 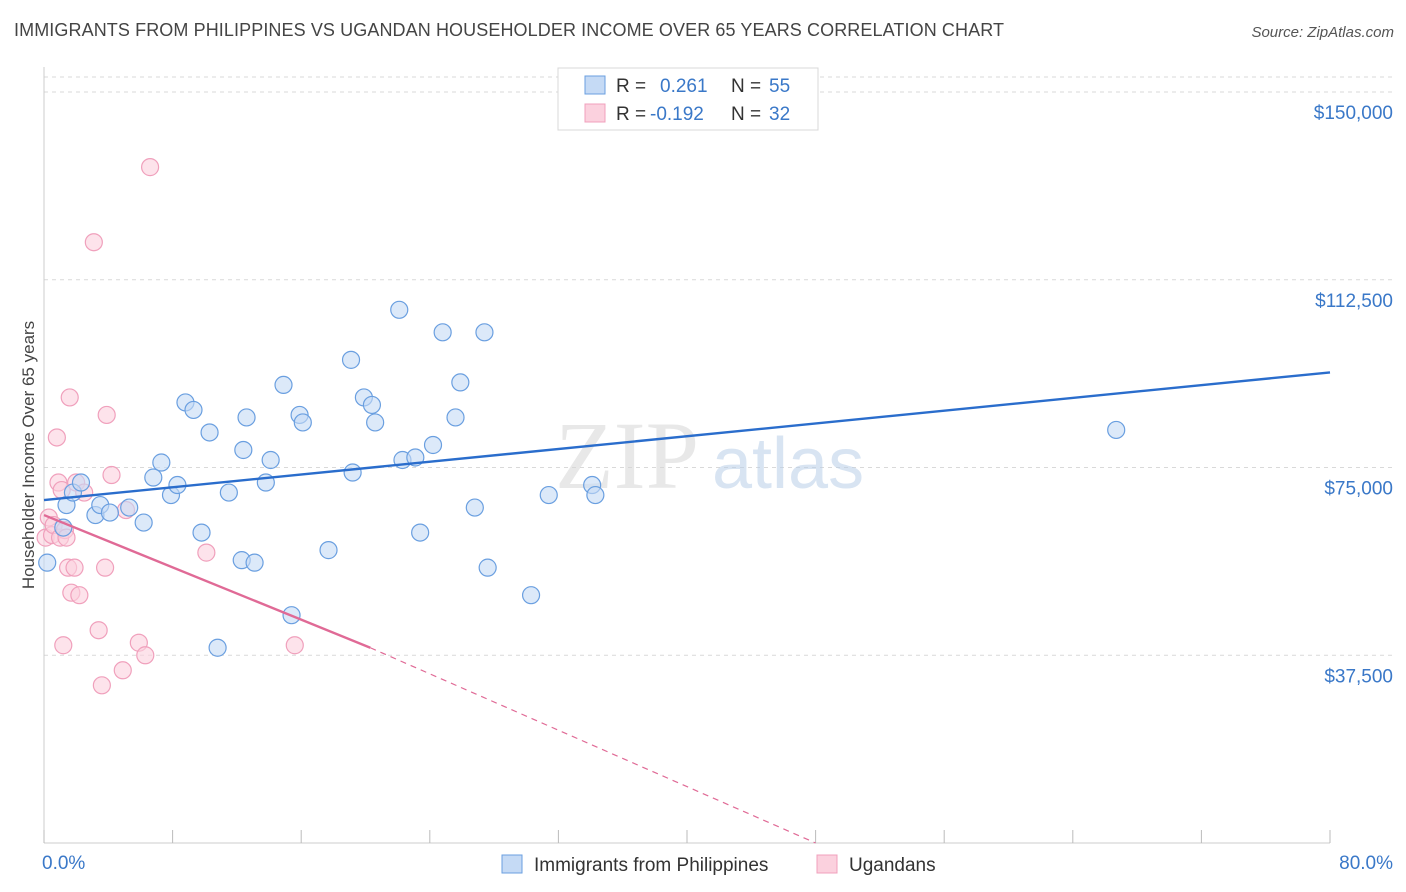 What do you see at coordinates (595, 113) in the screenshot?
I see `legend-swatch-ugandans` at bounding box center [595, 113].